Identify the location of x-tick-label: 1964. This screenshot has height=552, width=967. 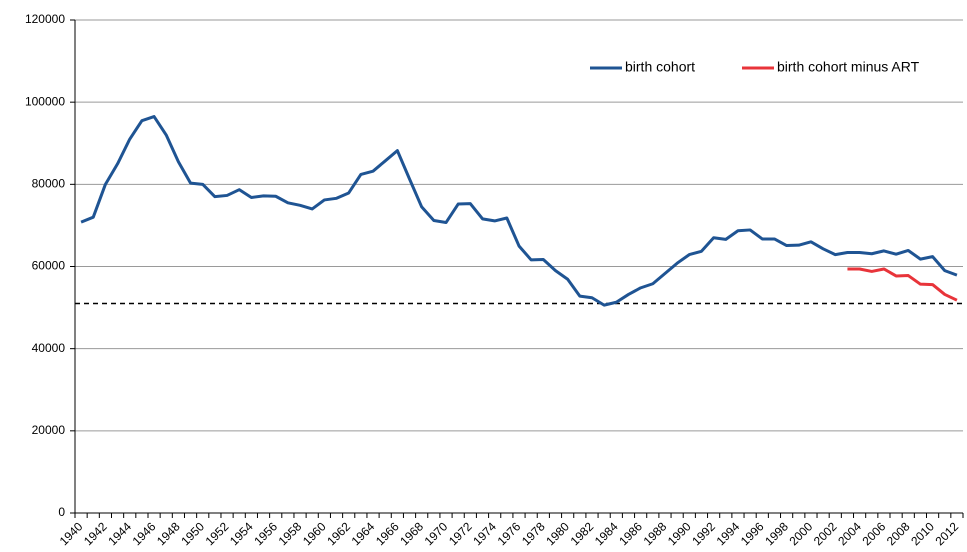
(363, 533).